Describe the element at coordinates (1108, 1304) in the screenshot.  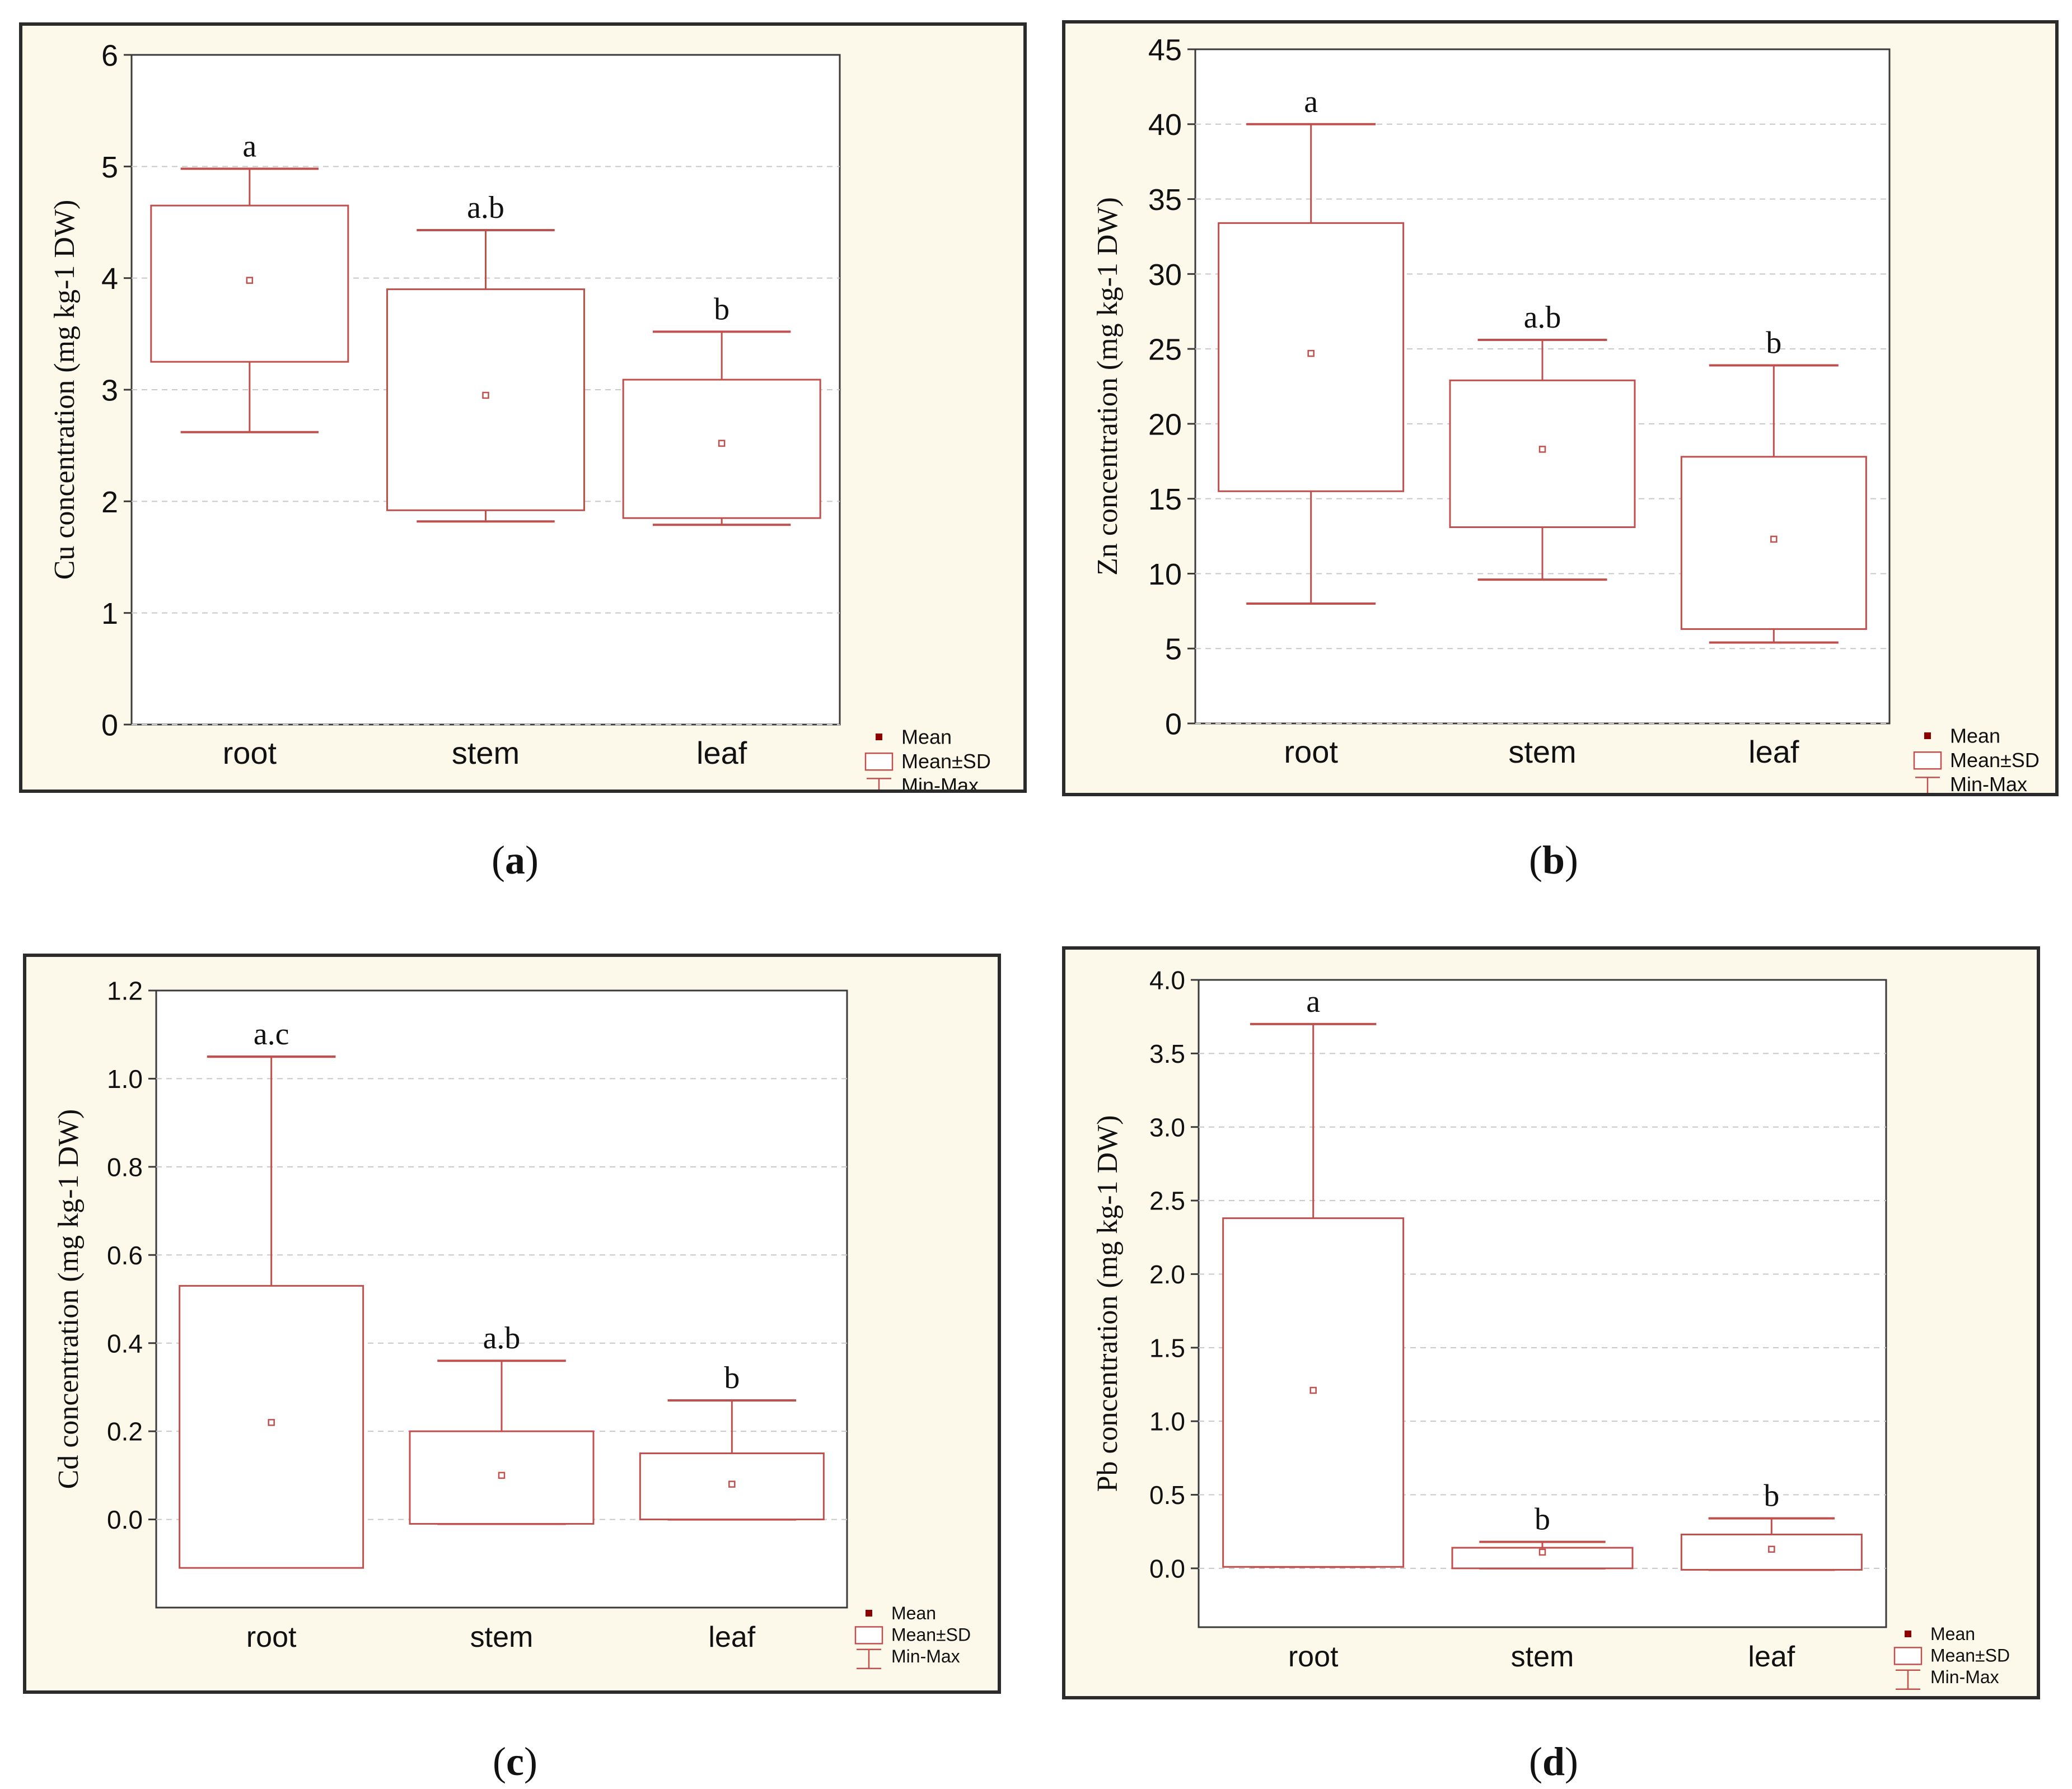
I see `y-axis-label: Pb concentration (mg kg-1 DW)` at that location.